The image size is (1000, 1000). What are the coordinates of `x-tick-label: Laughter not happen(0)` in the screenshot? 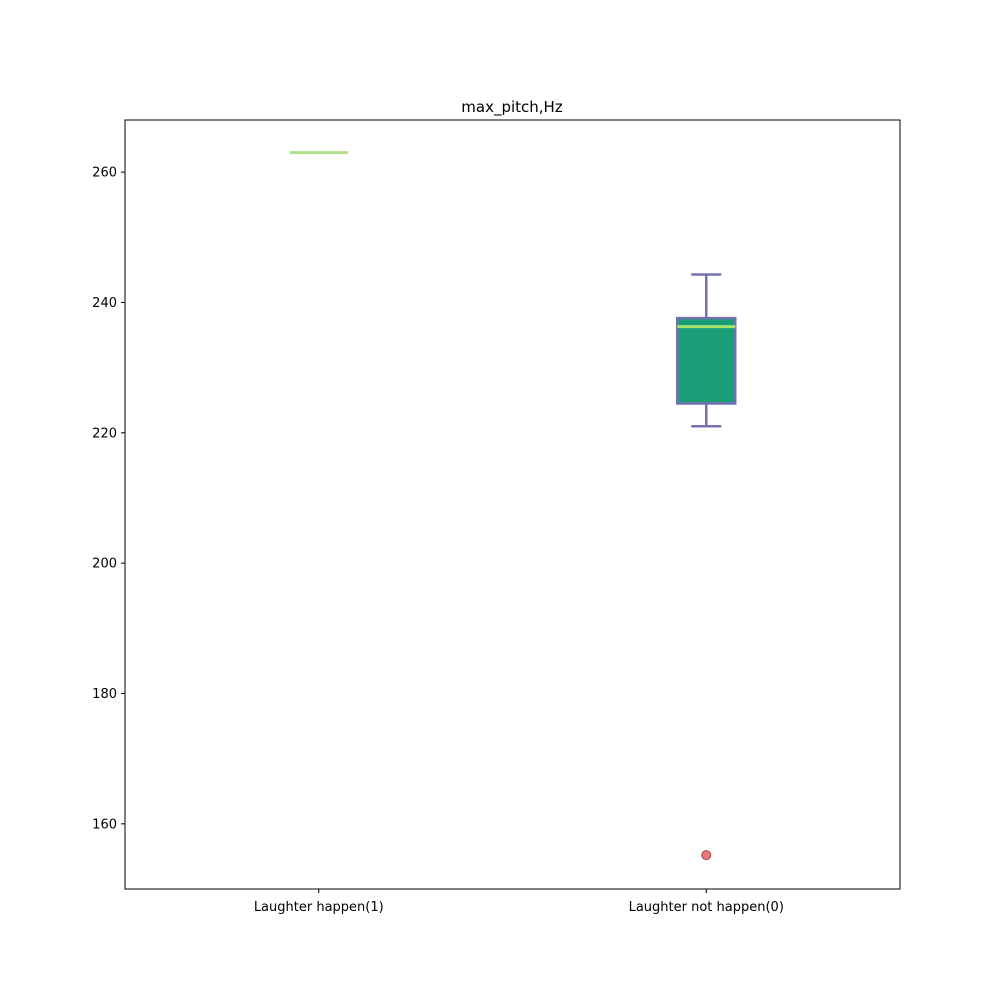 It's located at (706, 907).